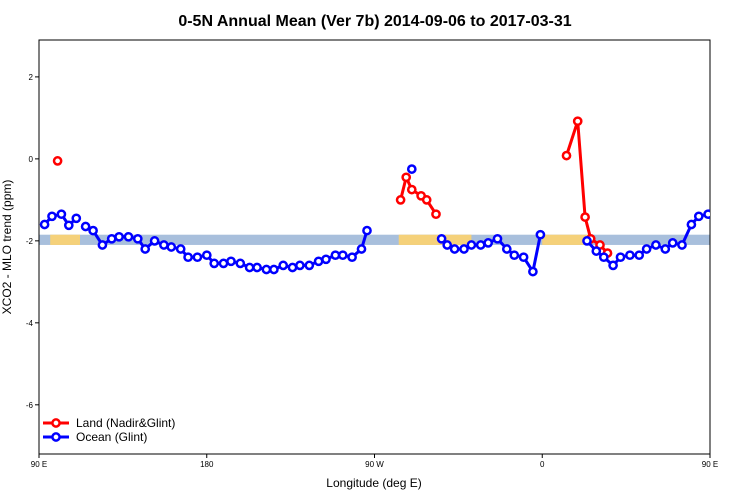 The image size is (750, 500). Describe the element at coordinates (30, 241) in the screenshot. I see `y-tick-label-2: -2` at that location.